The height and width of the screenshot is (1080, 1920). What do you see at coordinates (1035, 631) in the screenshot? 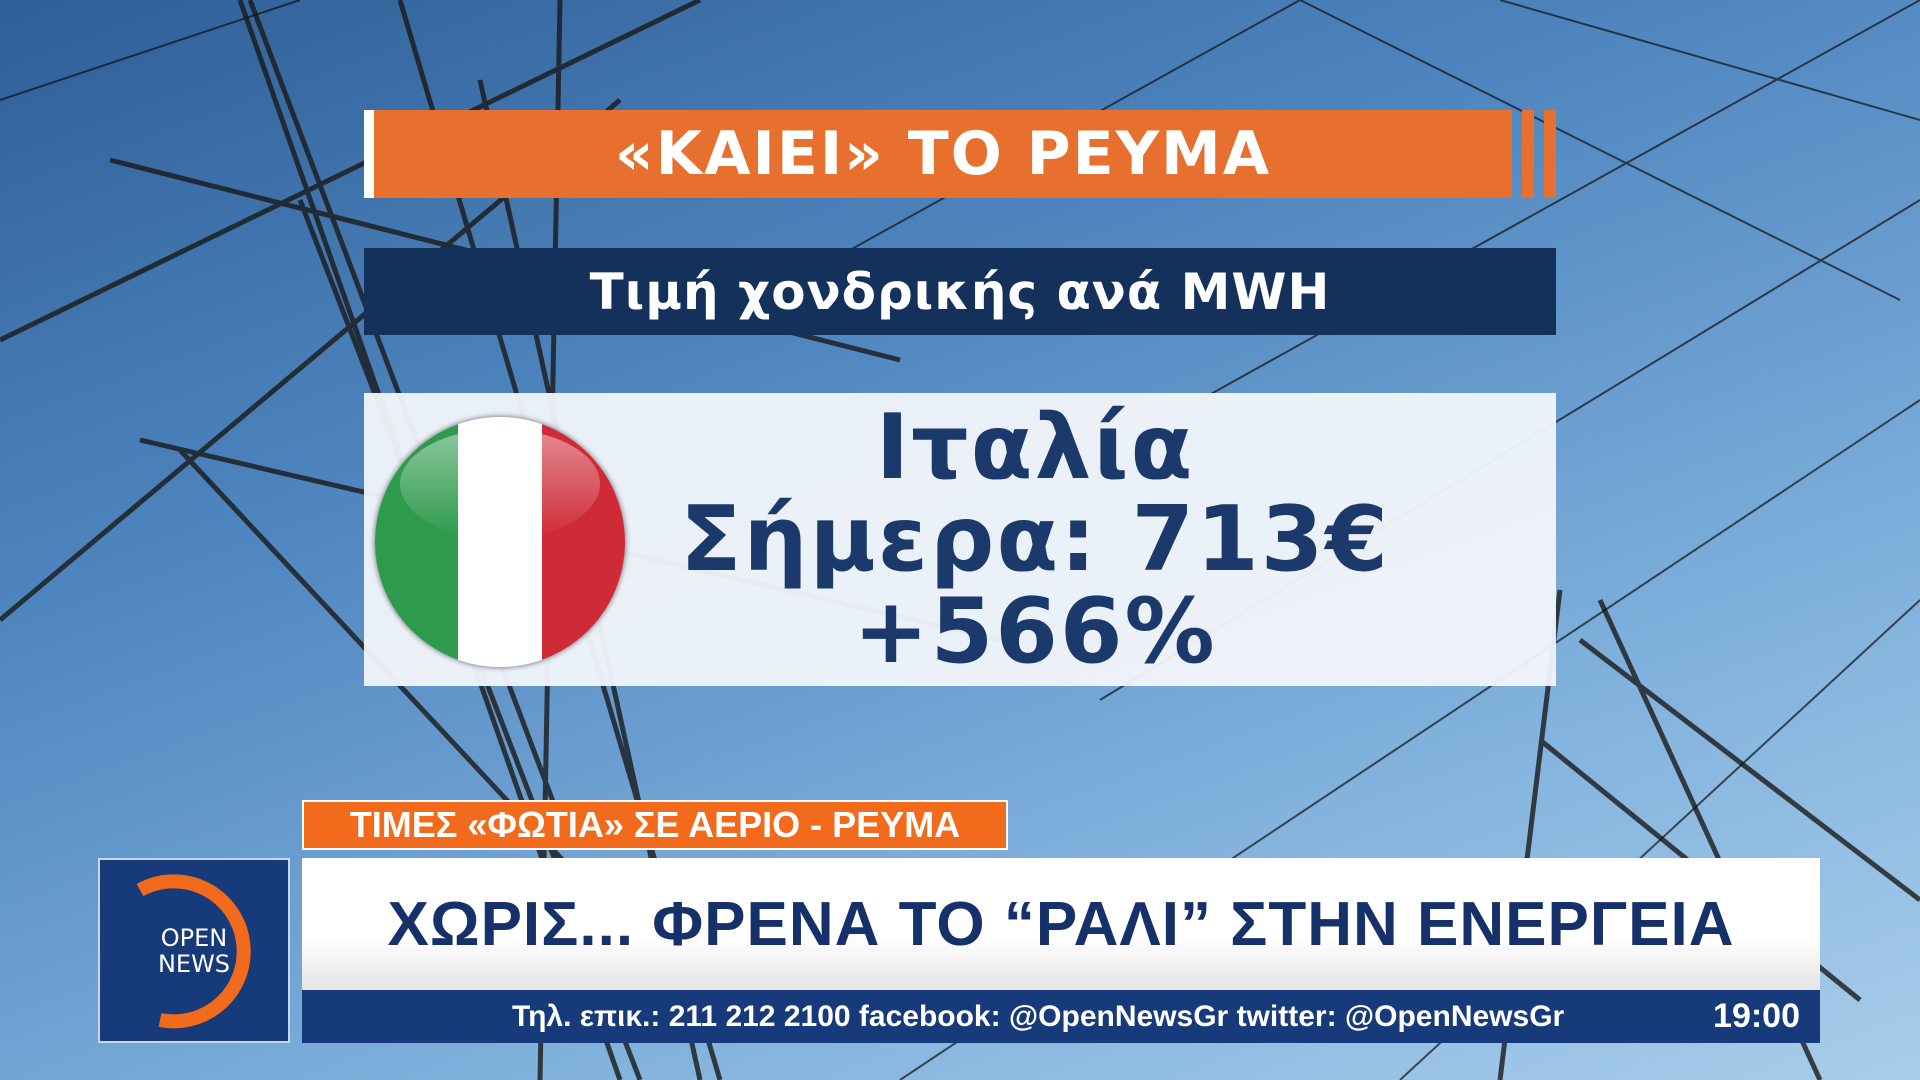
I see `price-change: +566%` at bounding box center [1035, 631].